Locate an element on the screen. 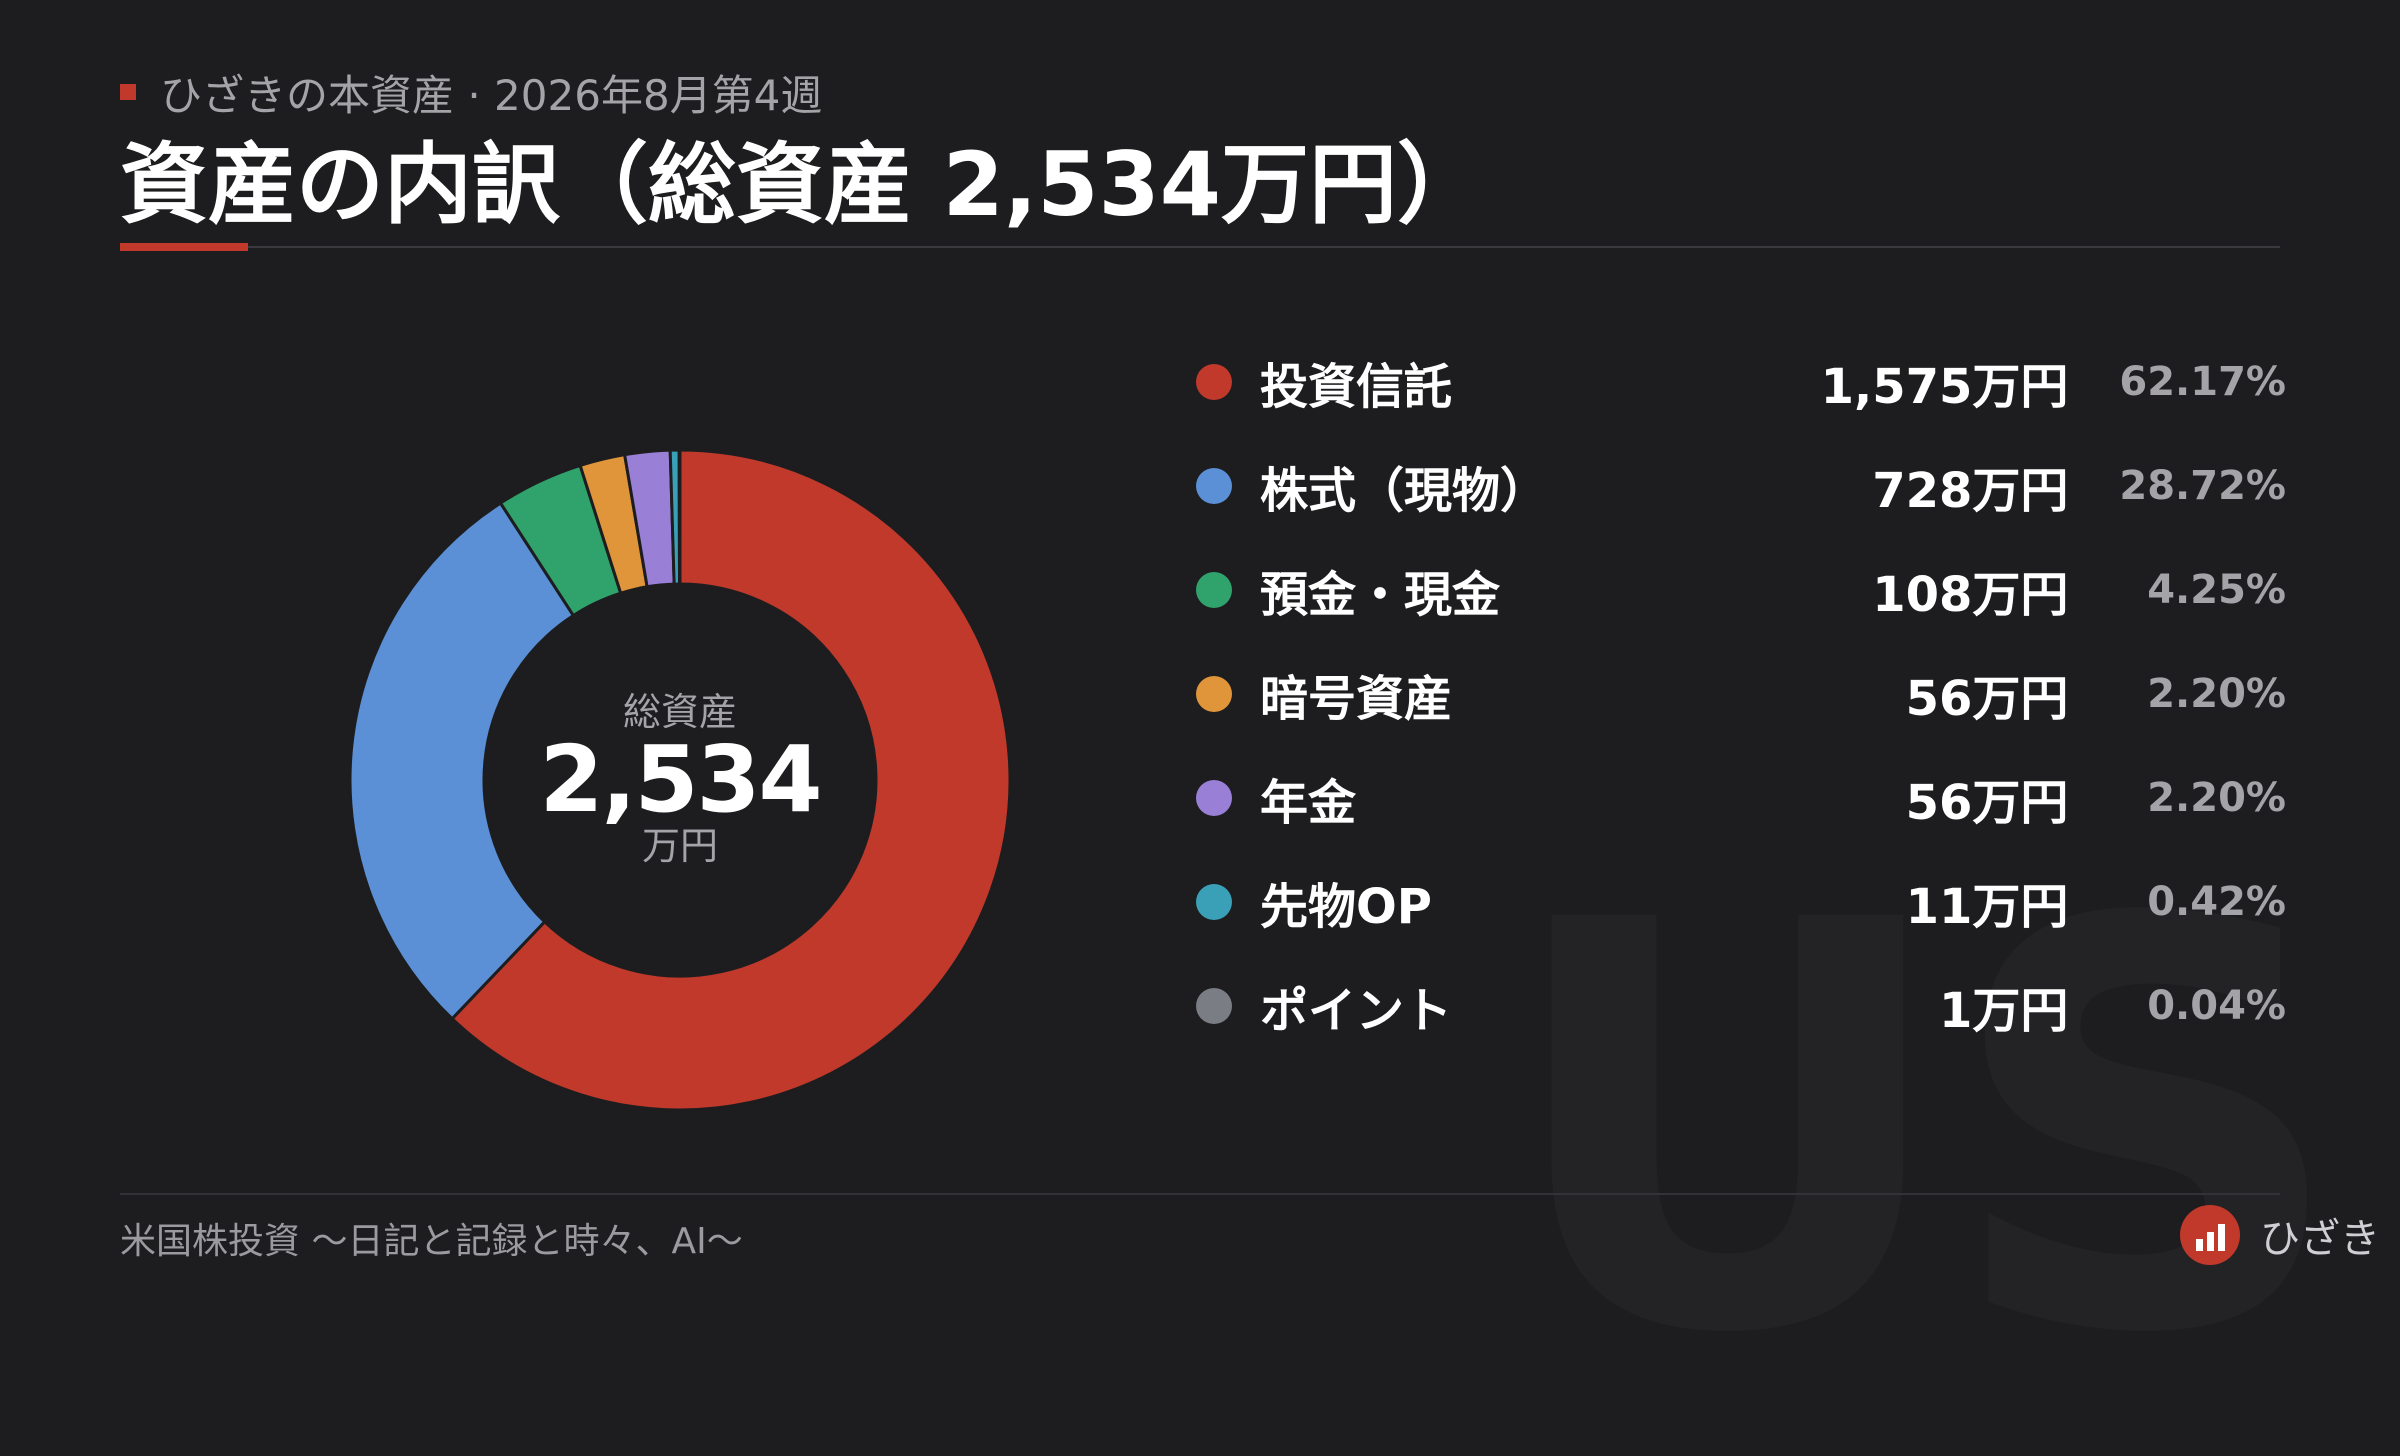 Image resolution: width=2400 pixels, height=1456 pixels. donut-svg is located at coordinates (680, 780).